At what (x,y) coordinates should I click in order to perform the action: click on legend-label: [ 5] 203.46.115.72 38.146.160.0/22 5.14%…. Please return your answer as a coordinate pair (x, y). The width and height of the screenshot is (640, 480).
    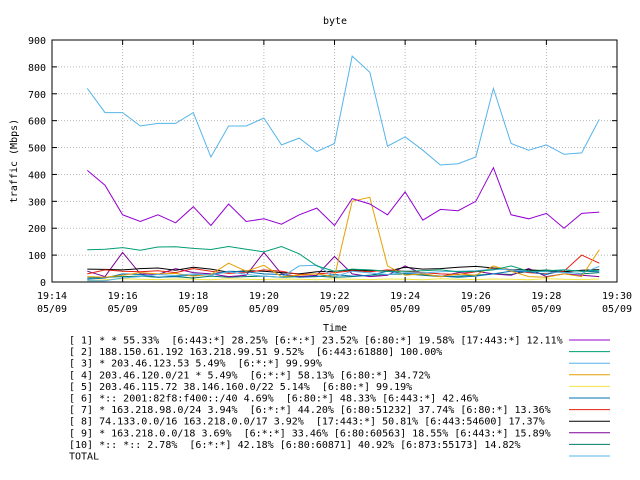
    Looking at the image, I should click on (240, 387).